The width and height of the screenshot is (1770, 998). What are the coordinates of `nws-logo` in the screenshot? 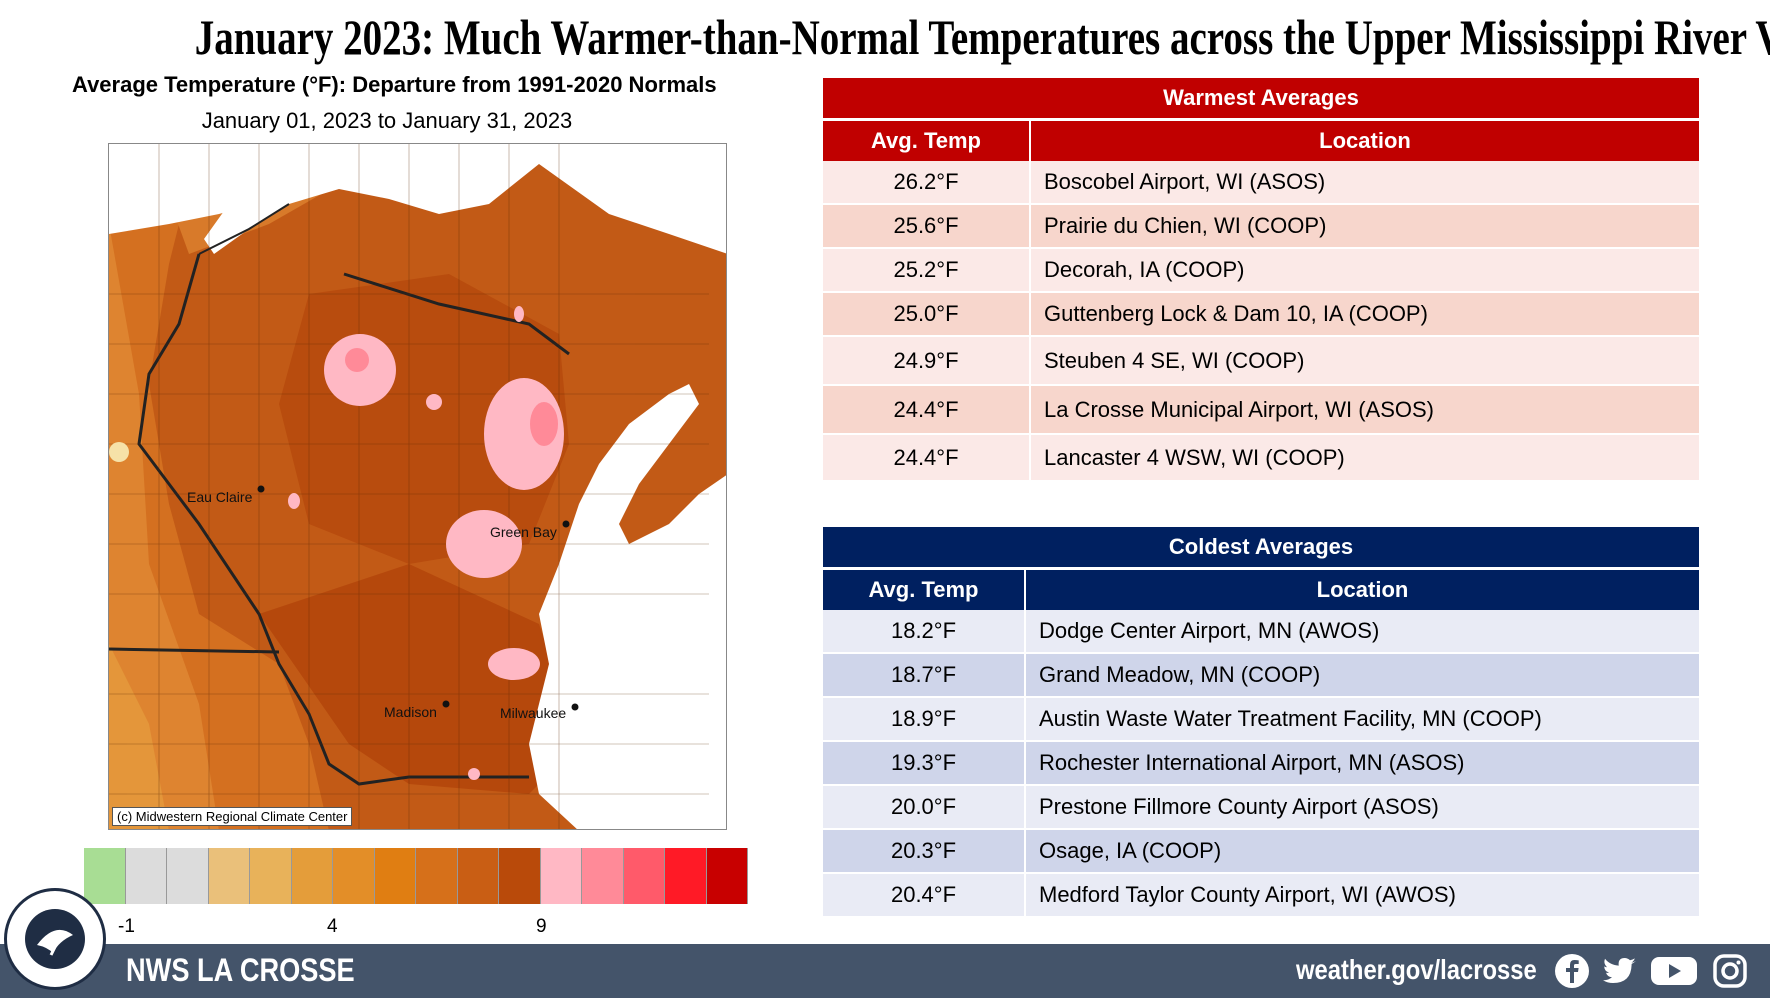 It's located at (55, 939).